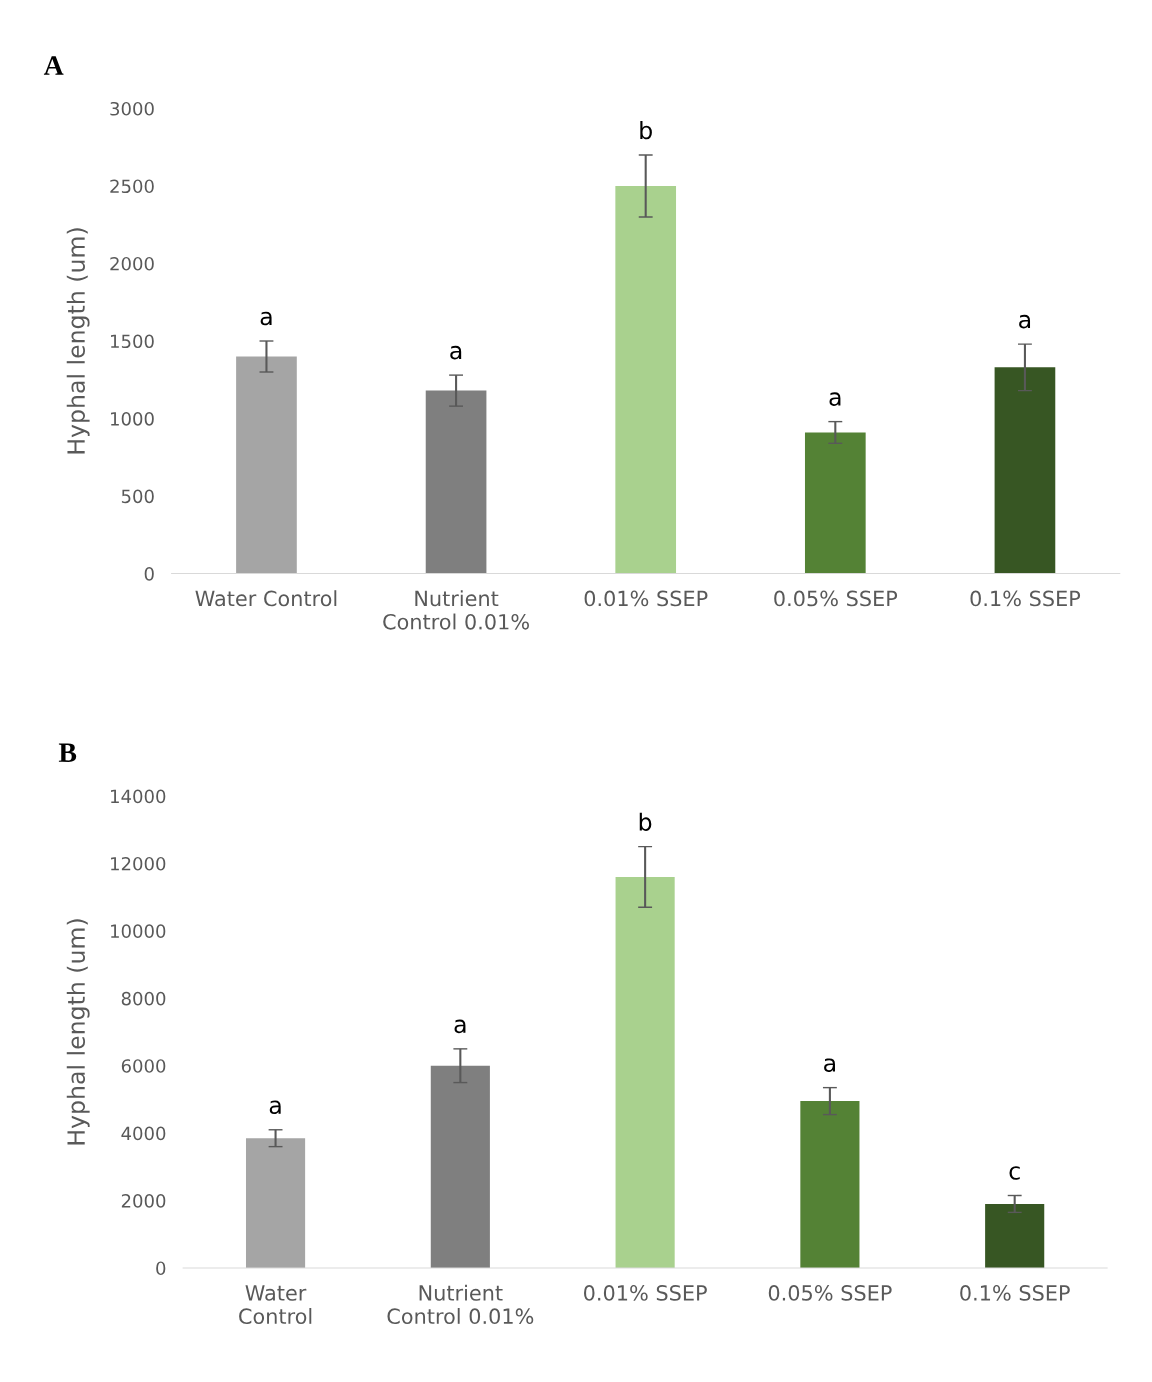  Describe the element at coordinates (143, 1066) in the screenshot. I see `y-tick-label: 6000` at that location.